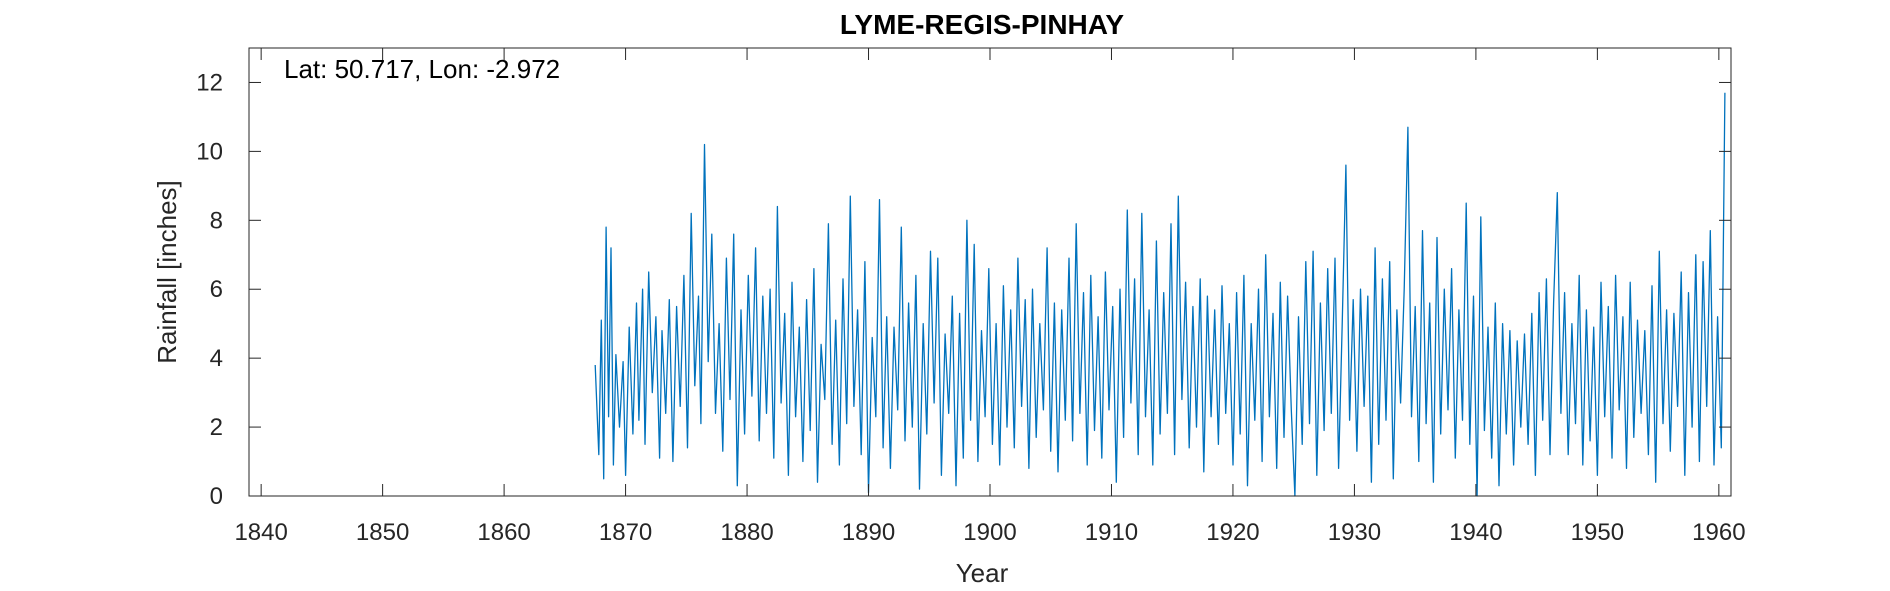 The width and height of the screenshot is (1890, 591). What do you see at coordinates (167, 272) in the screenshot?
I see `y-axis-label: Rainfall [inches]` at bounding box center [167, 272].